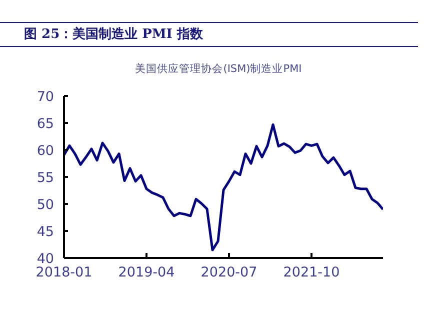 This screenshot has height=321, width=437. What do you see at coordinates (146, 272) in the screenshot?
I see `x-tick-label: 2019-04` at bounding box center [146, 272].